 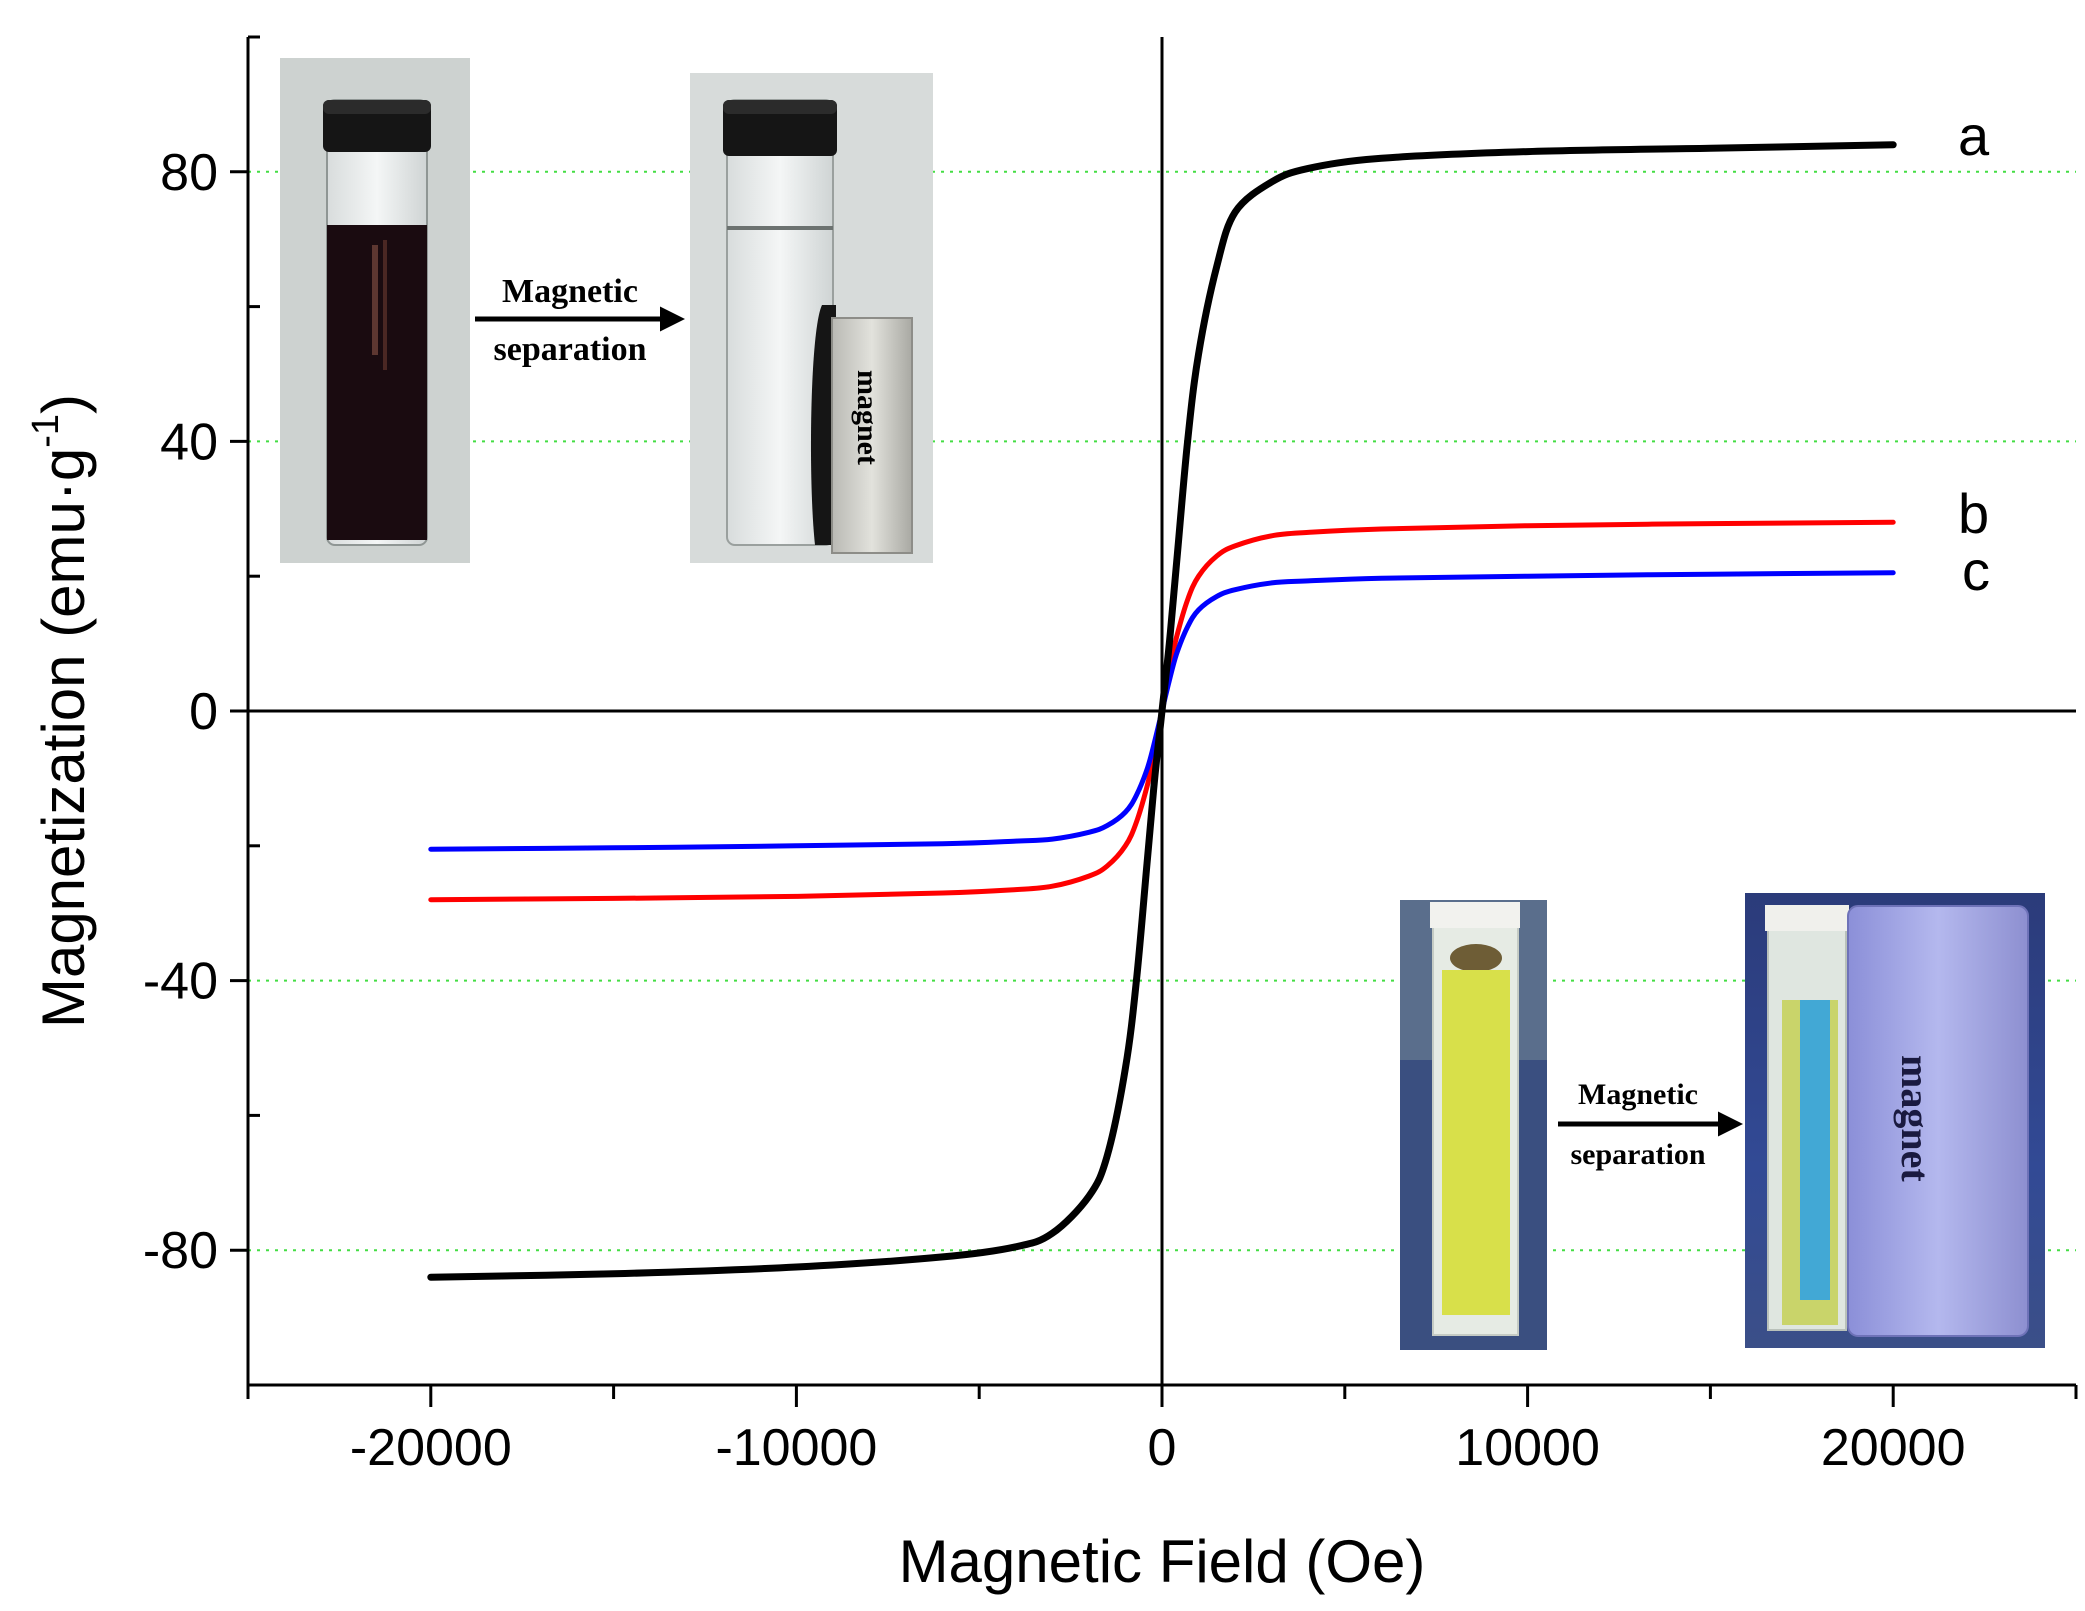 What do you see at coordinates (63, 404) in the screenshot?
I see `y-axis-title-suffix: )` at bounding box center [63, 404].